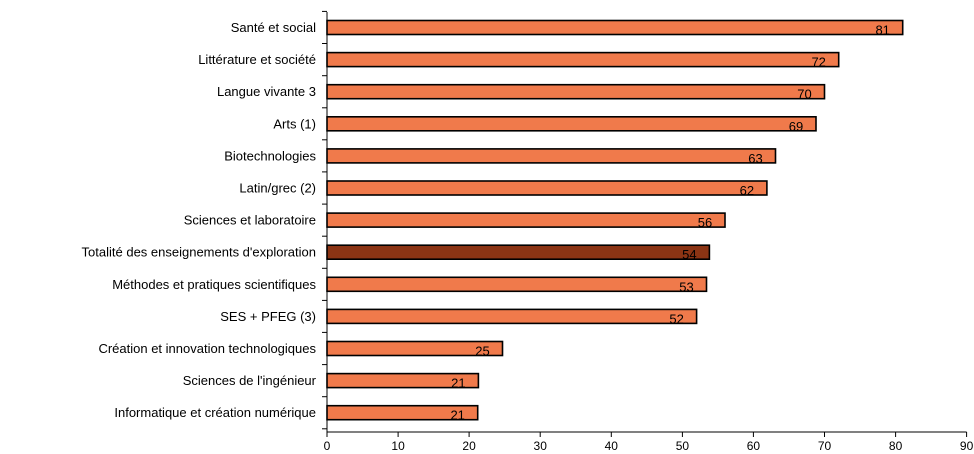 The height and width of the screenshot is (454, 974). I want to click on x-tick-label-2: 20, so click(469, 446).